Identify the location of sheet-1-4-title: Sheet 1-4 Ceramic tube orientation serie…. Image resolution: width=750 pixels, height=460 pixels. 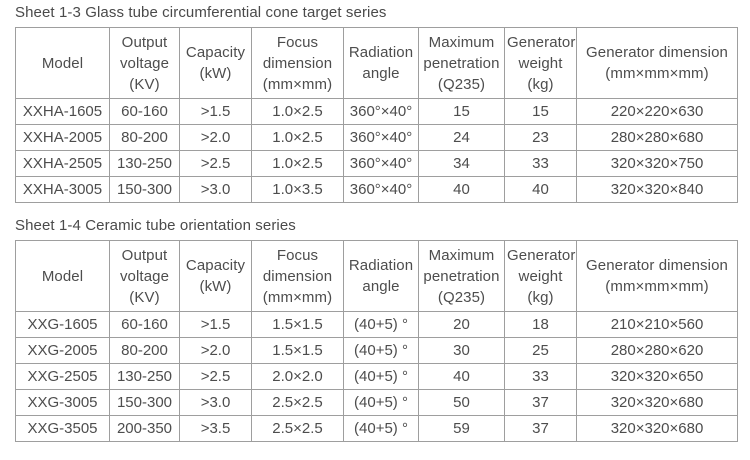
(155, 225).